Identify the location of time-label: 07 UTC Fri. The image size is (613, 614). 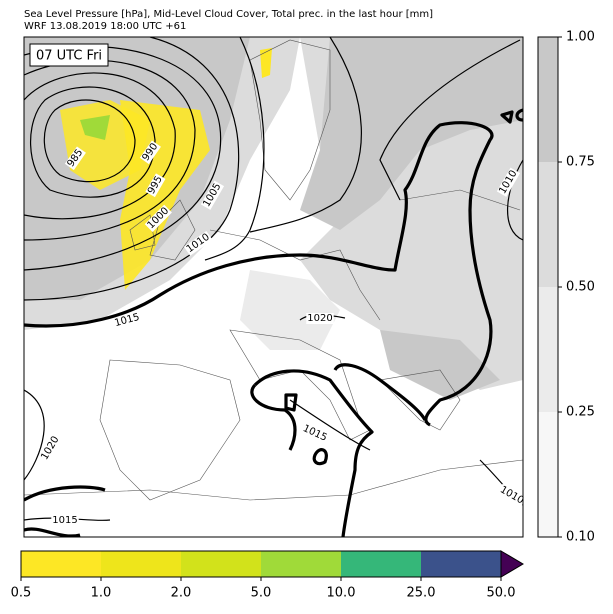
(69, 56).